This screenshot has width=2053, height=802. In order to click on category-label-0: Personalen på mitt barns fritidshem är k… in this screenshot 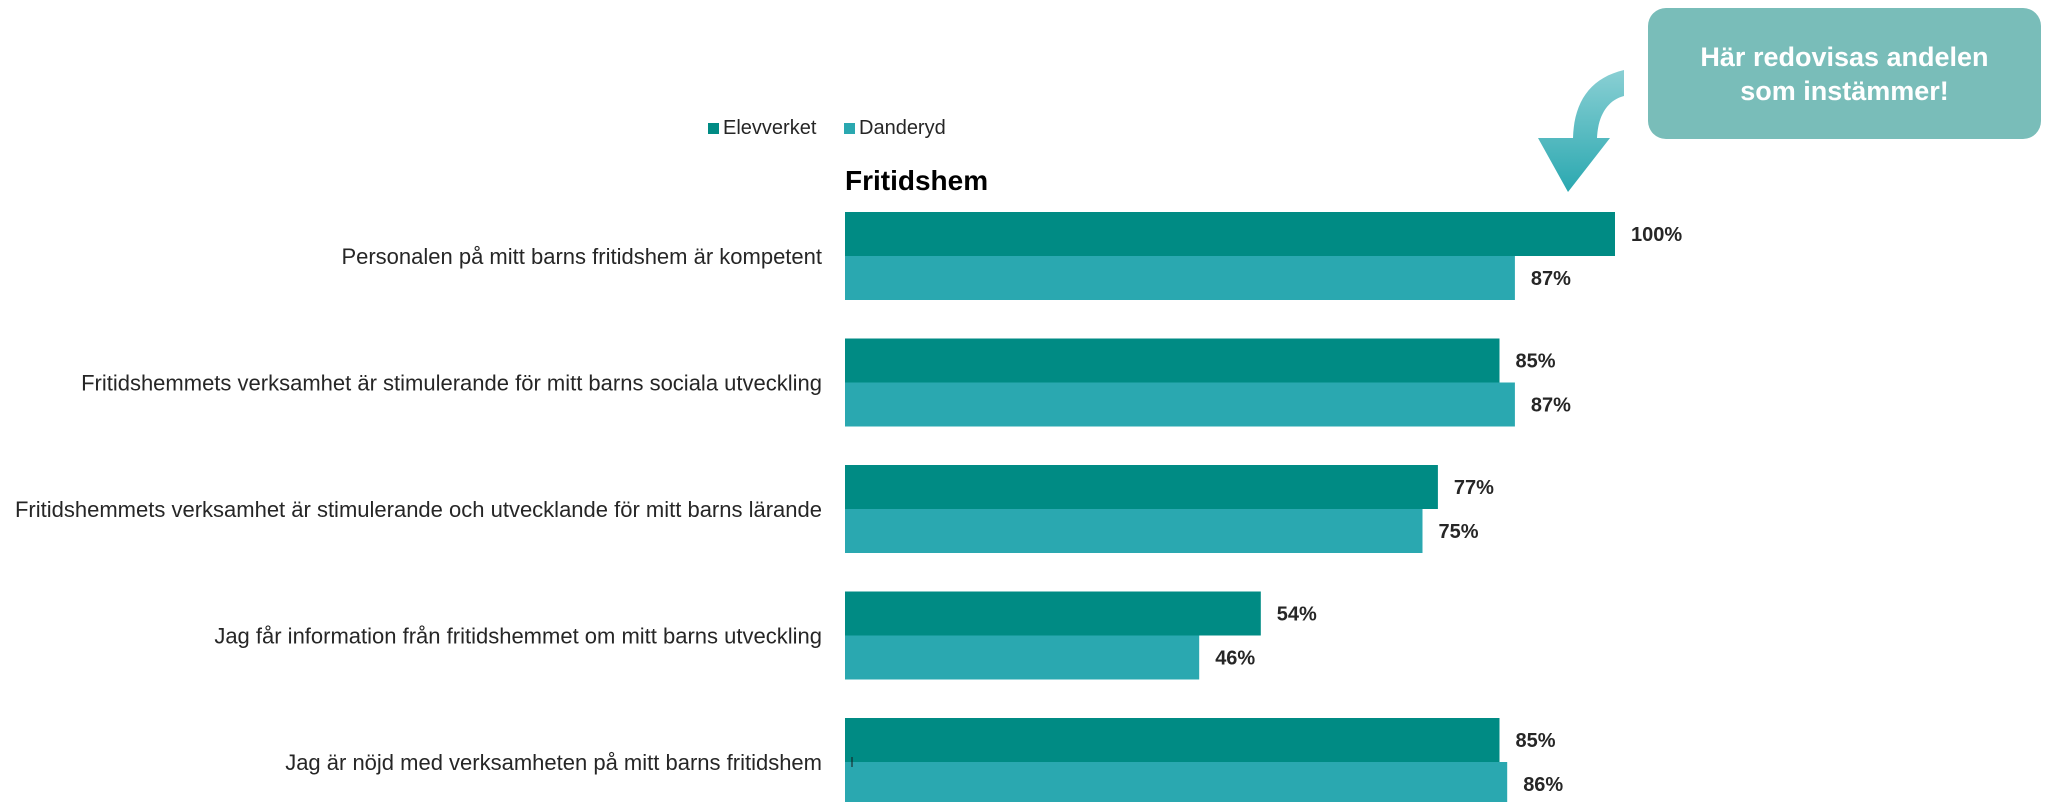, I will do `click(581, 256)`.